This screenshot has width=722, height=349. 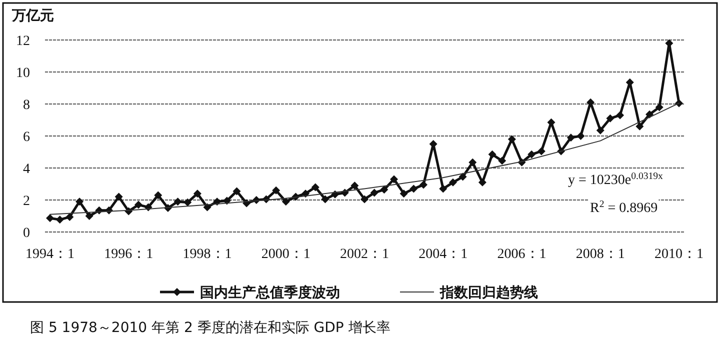 What do you see at coordinates (129, 254) in the screenshot?
I see `x-tick-label: 1996：1` at bounding box center [129, 254].